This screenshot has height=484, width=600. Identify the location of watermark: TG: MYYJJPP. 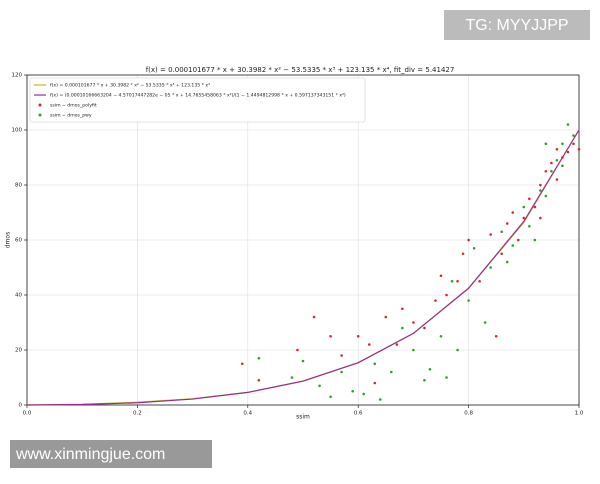
(516, 25).